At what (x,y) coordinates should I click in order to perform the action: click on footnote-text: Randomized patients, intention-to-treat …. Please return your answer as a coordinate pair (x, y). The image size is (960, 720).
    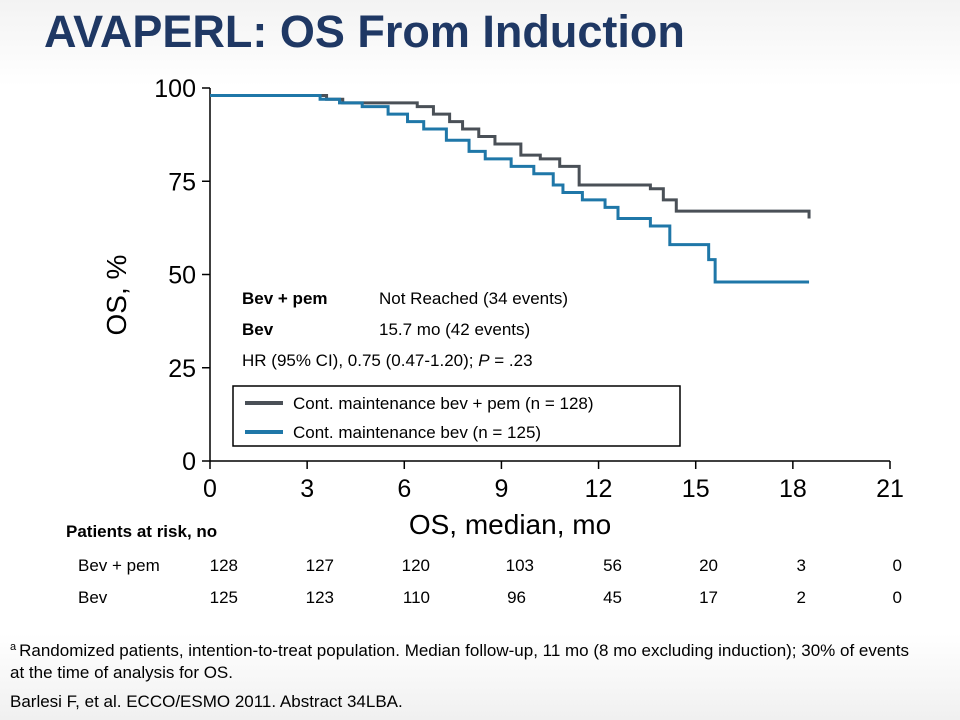
    Looking at the image, I should click on (459, 661).